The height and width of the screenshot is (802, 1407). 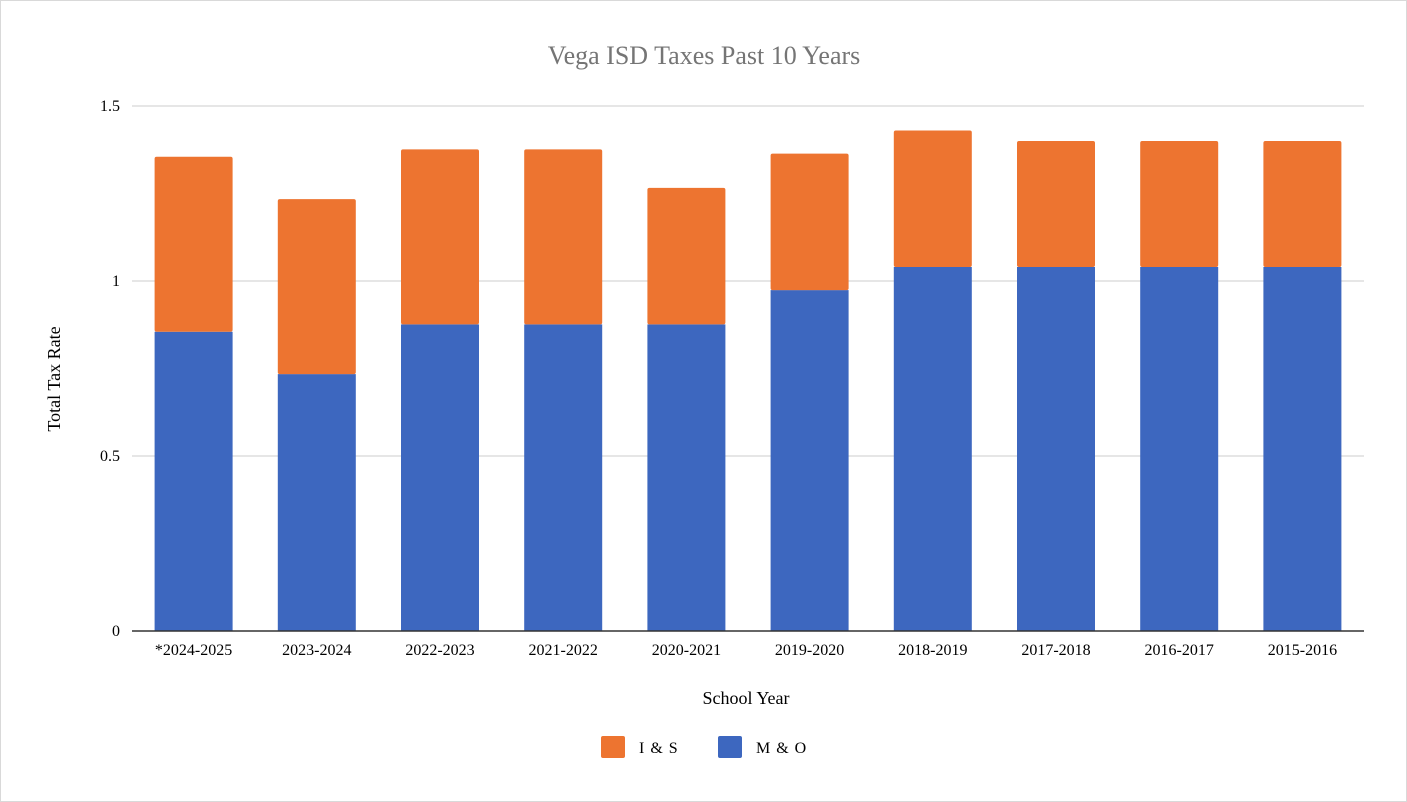 I want to click on chart-title: Vega ISD Taxes Past 10 Years, so click(x=704, y=55).